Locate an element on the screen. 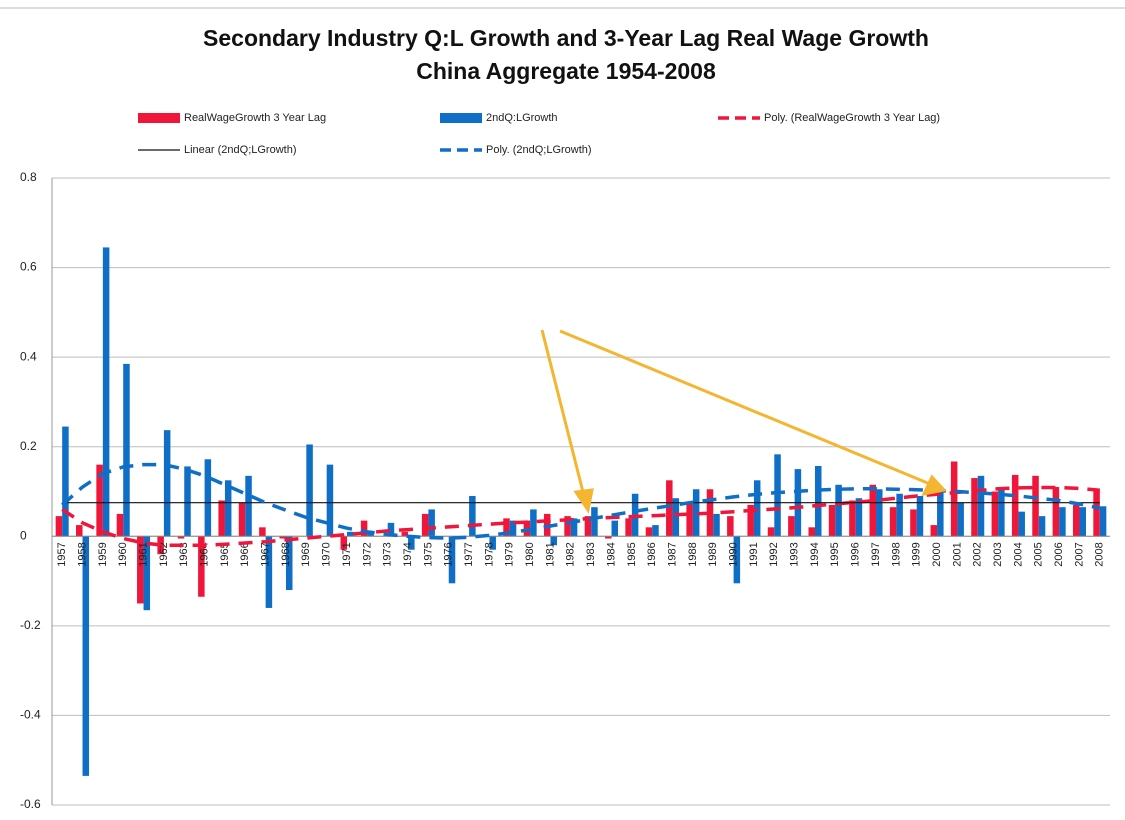 The width and height of the screenshot is (1125, 820). x-tick-label: 1980 is located at coordinates (530, 554).